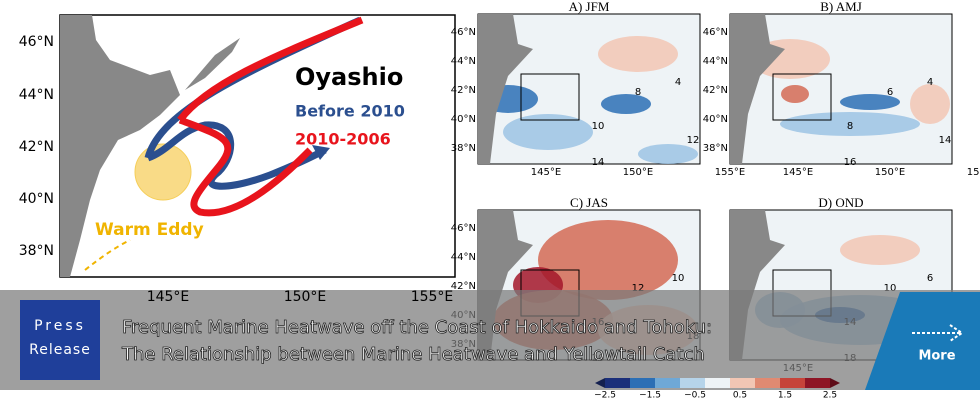  Describe the element at coordinates (936, 356) in the screenshot. I see `more-label: More` at that location.